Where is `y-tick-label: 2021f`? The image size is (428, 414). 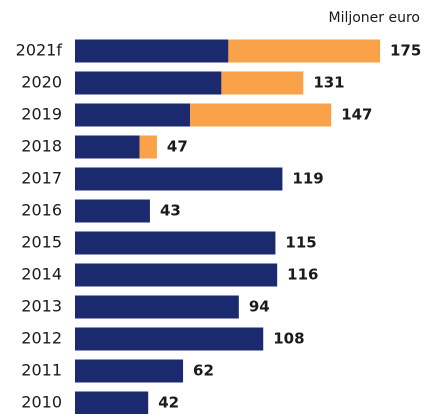
y-tick-label: 2021f is located at coordinates (39, 50).